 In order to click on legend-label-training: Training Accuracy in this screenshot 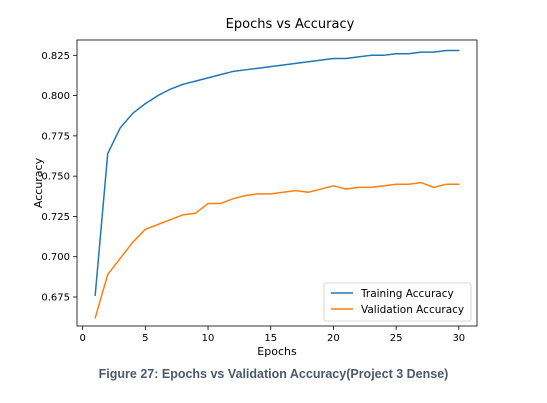, I will do `click(407, 294)`.